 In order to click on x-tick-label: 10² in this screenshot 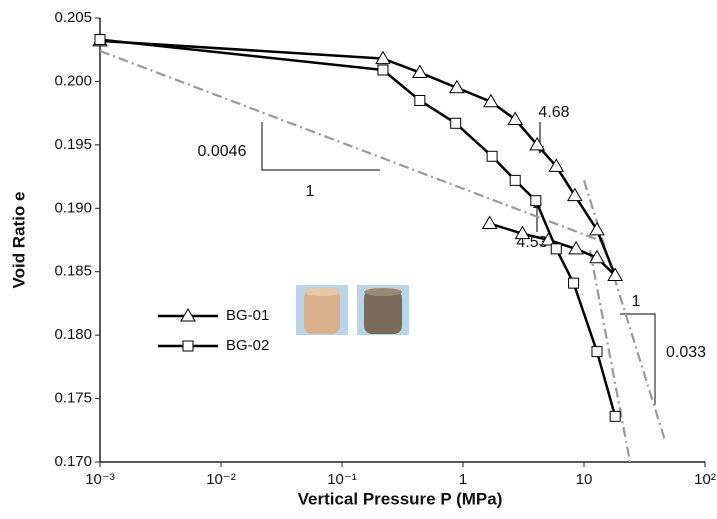, I will do `click(705, 479)`.